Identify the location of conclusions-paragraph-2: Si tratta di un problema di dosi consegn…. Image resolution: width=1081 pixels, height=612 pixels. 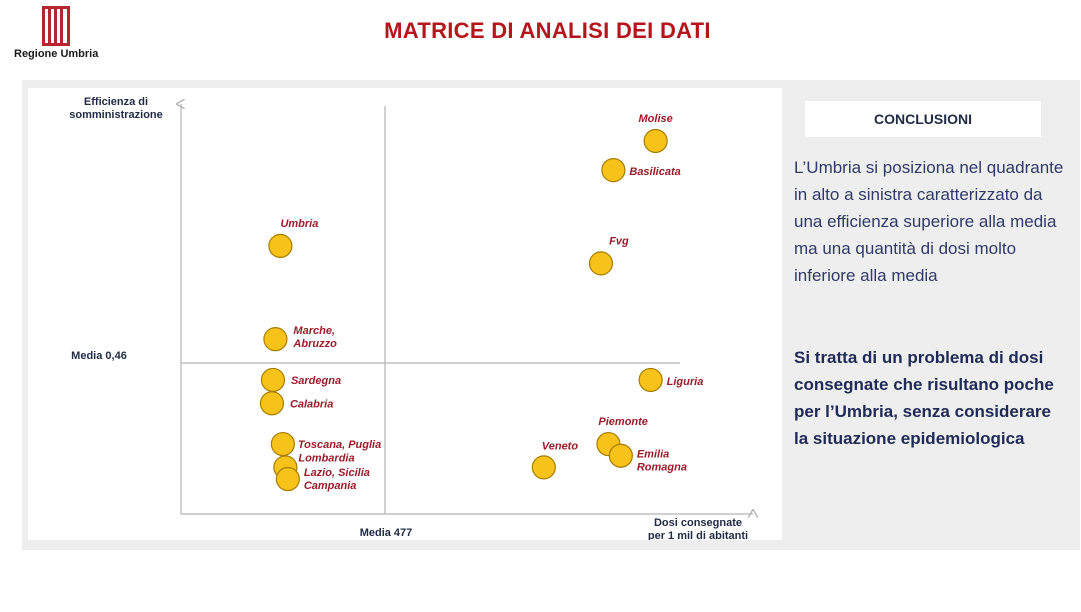
(924, 398).